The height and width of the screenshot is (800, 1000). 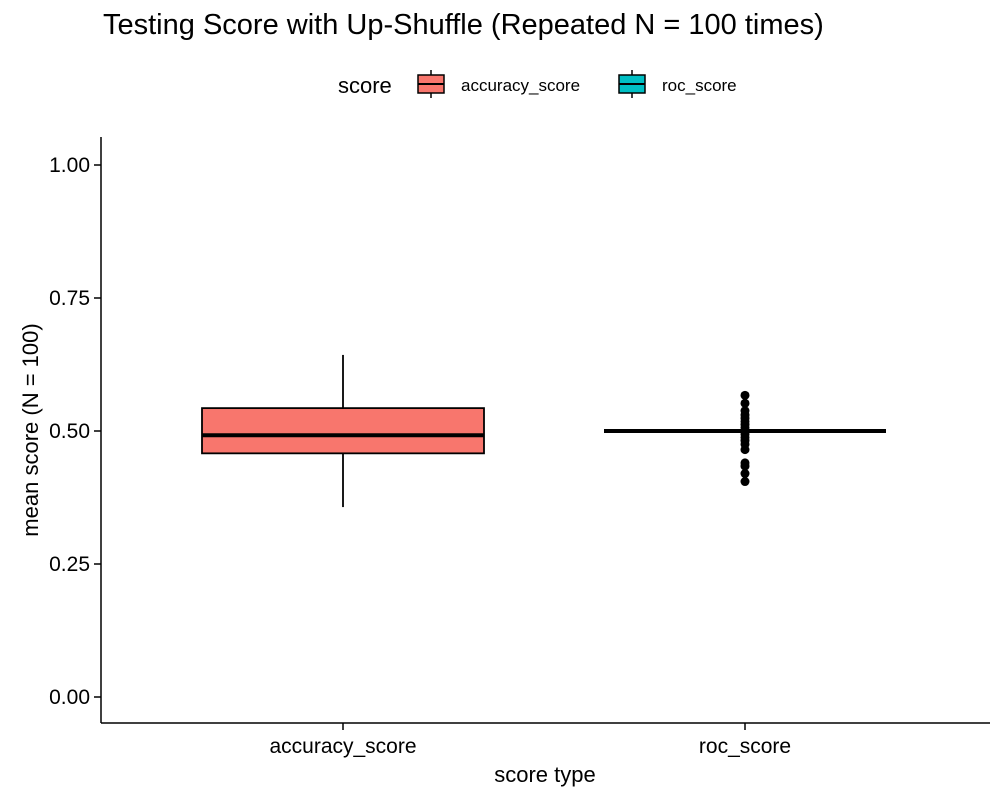 I want to click on legend-key-accuracy_score, so click(x=431, y=84).